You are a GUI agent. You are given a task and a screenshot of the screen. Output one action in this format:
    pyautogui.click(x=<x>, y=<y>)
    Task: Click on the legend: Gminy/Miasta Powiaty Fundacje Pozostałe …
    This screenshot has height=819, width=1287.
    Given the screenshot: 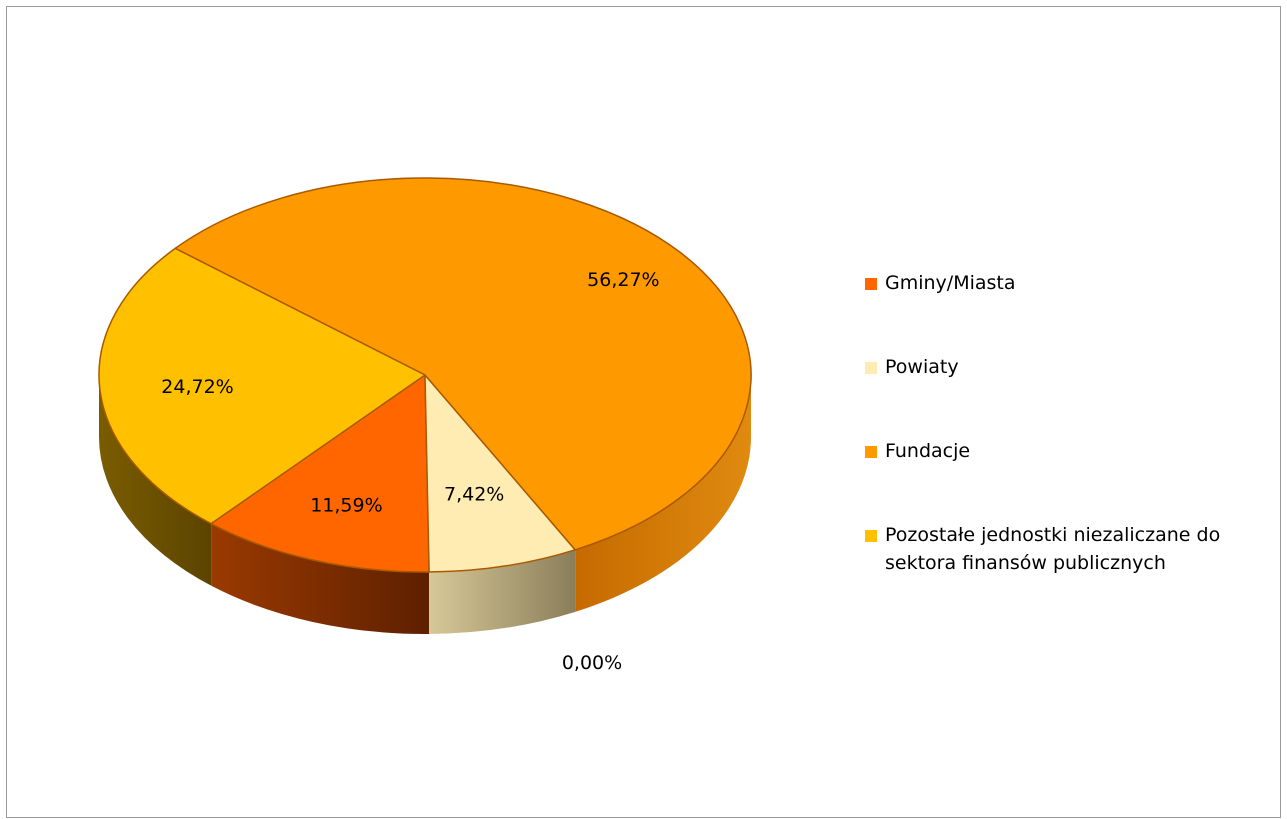 What is the action you would take?
    pyautogui.click(x=1075, y=423)
    